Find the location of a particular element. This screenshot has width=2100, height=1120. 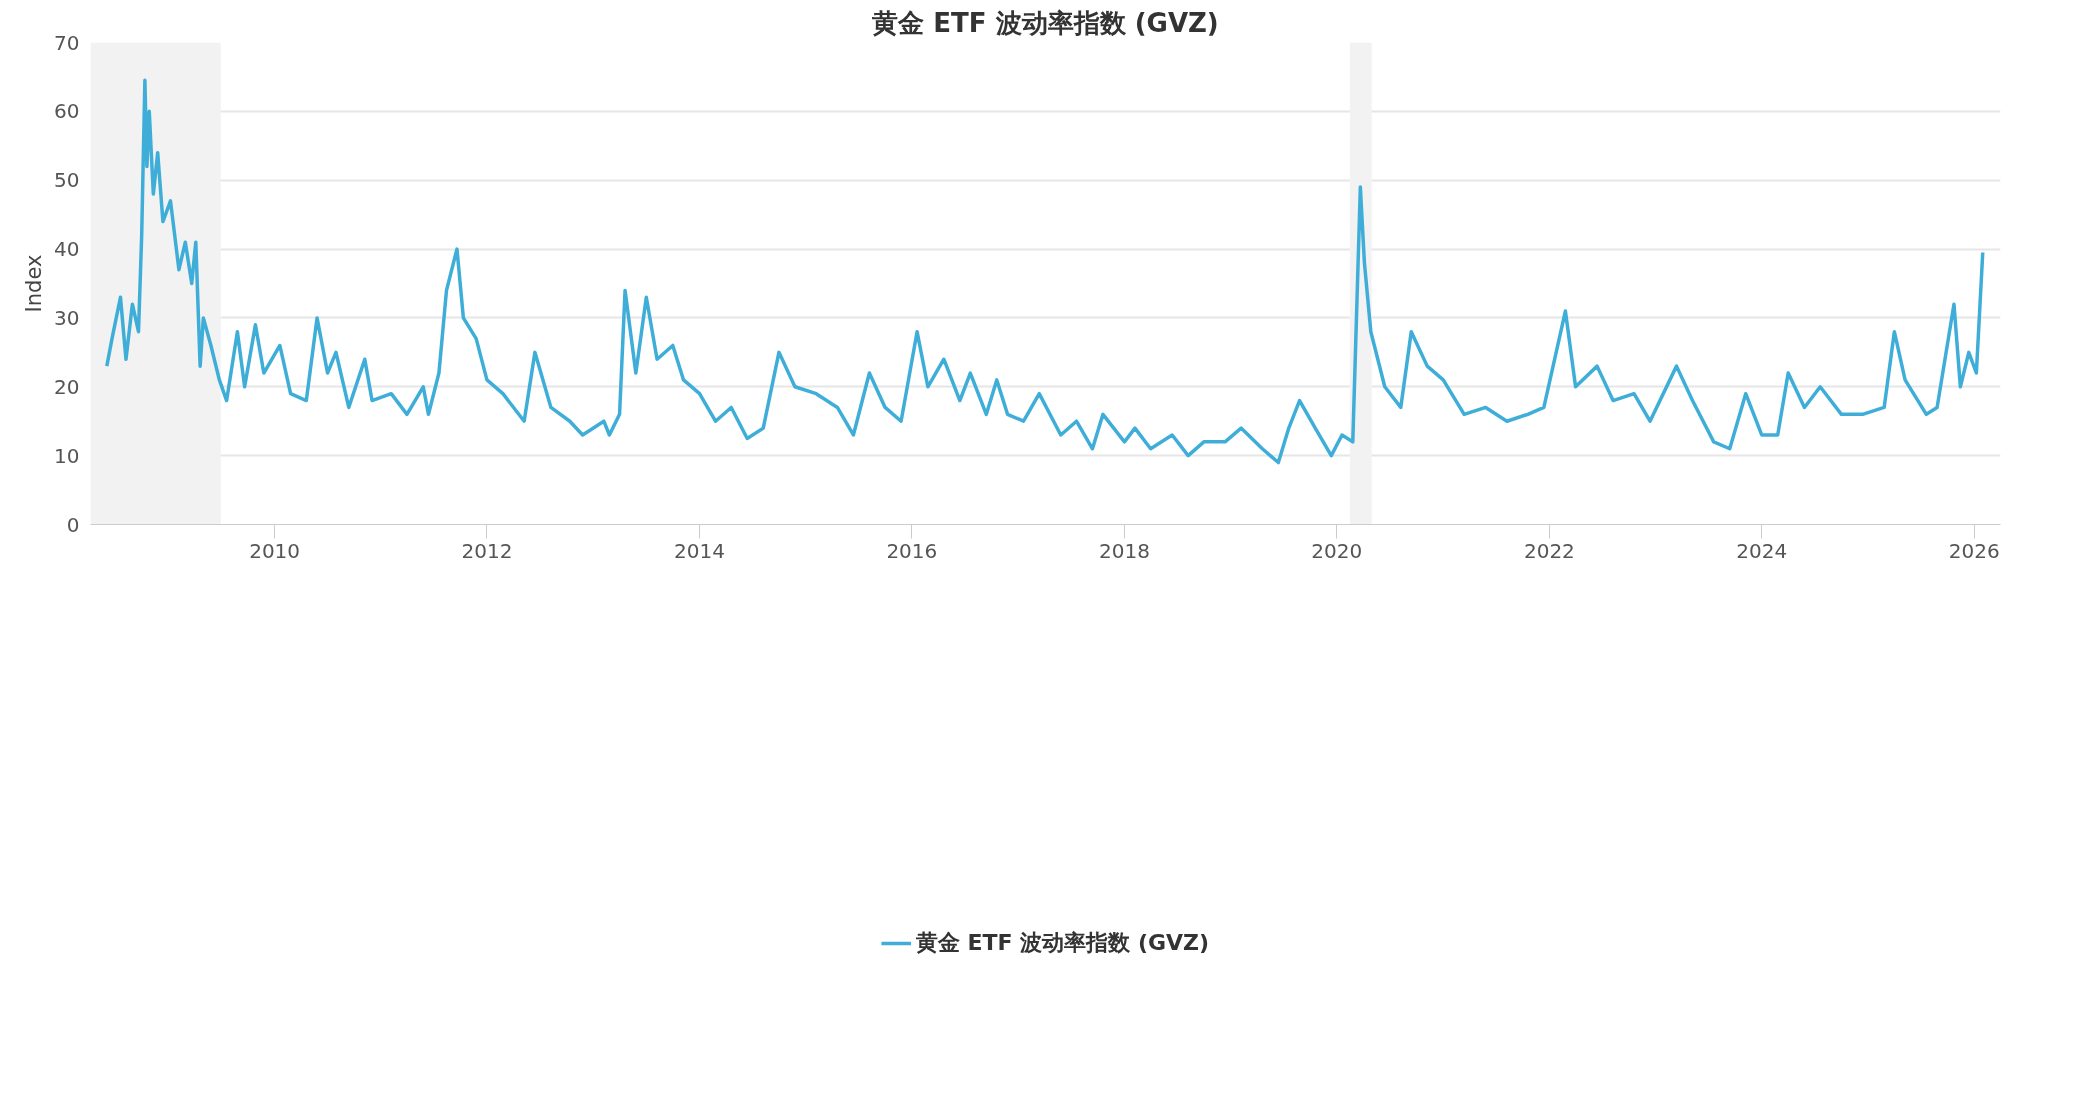

y-tick-label: 30 is located at coordinates (67, 317).